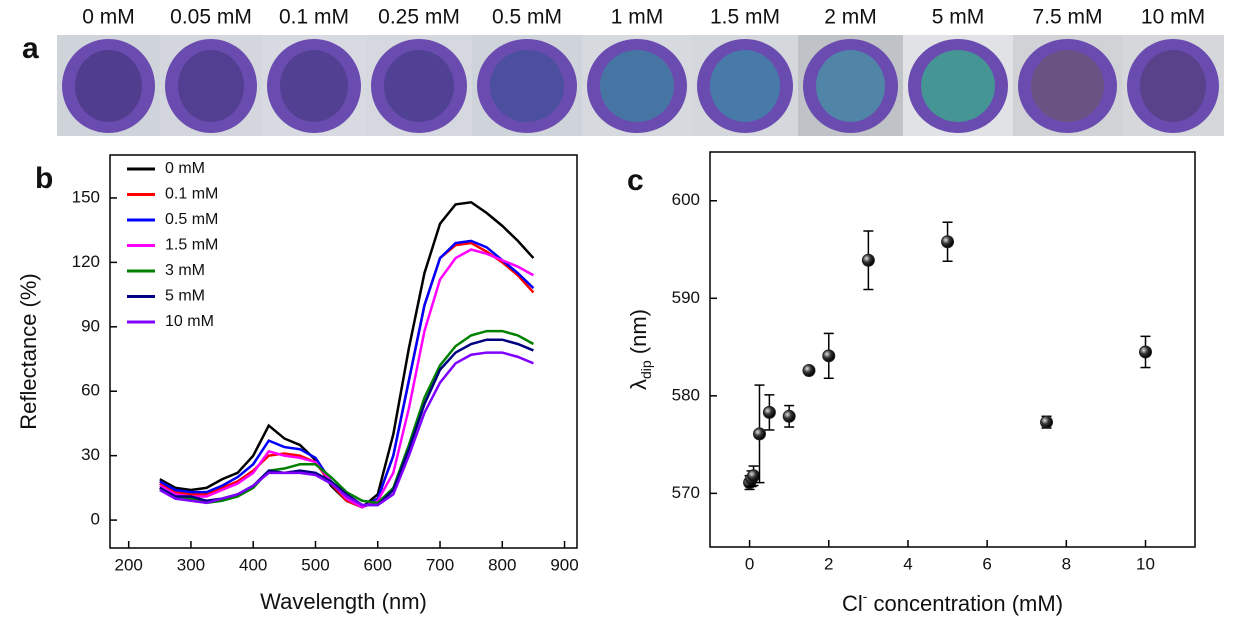 The image size is (1236, 622). Describe the element at coordinates (1173, 17) in the screenshot. I see `photo-label: 10 mM` at that location.